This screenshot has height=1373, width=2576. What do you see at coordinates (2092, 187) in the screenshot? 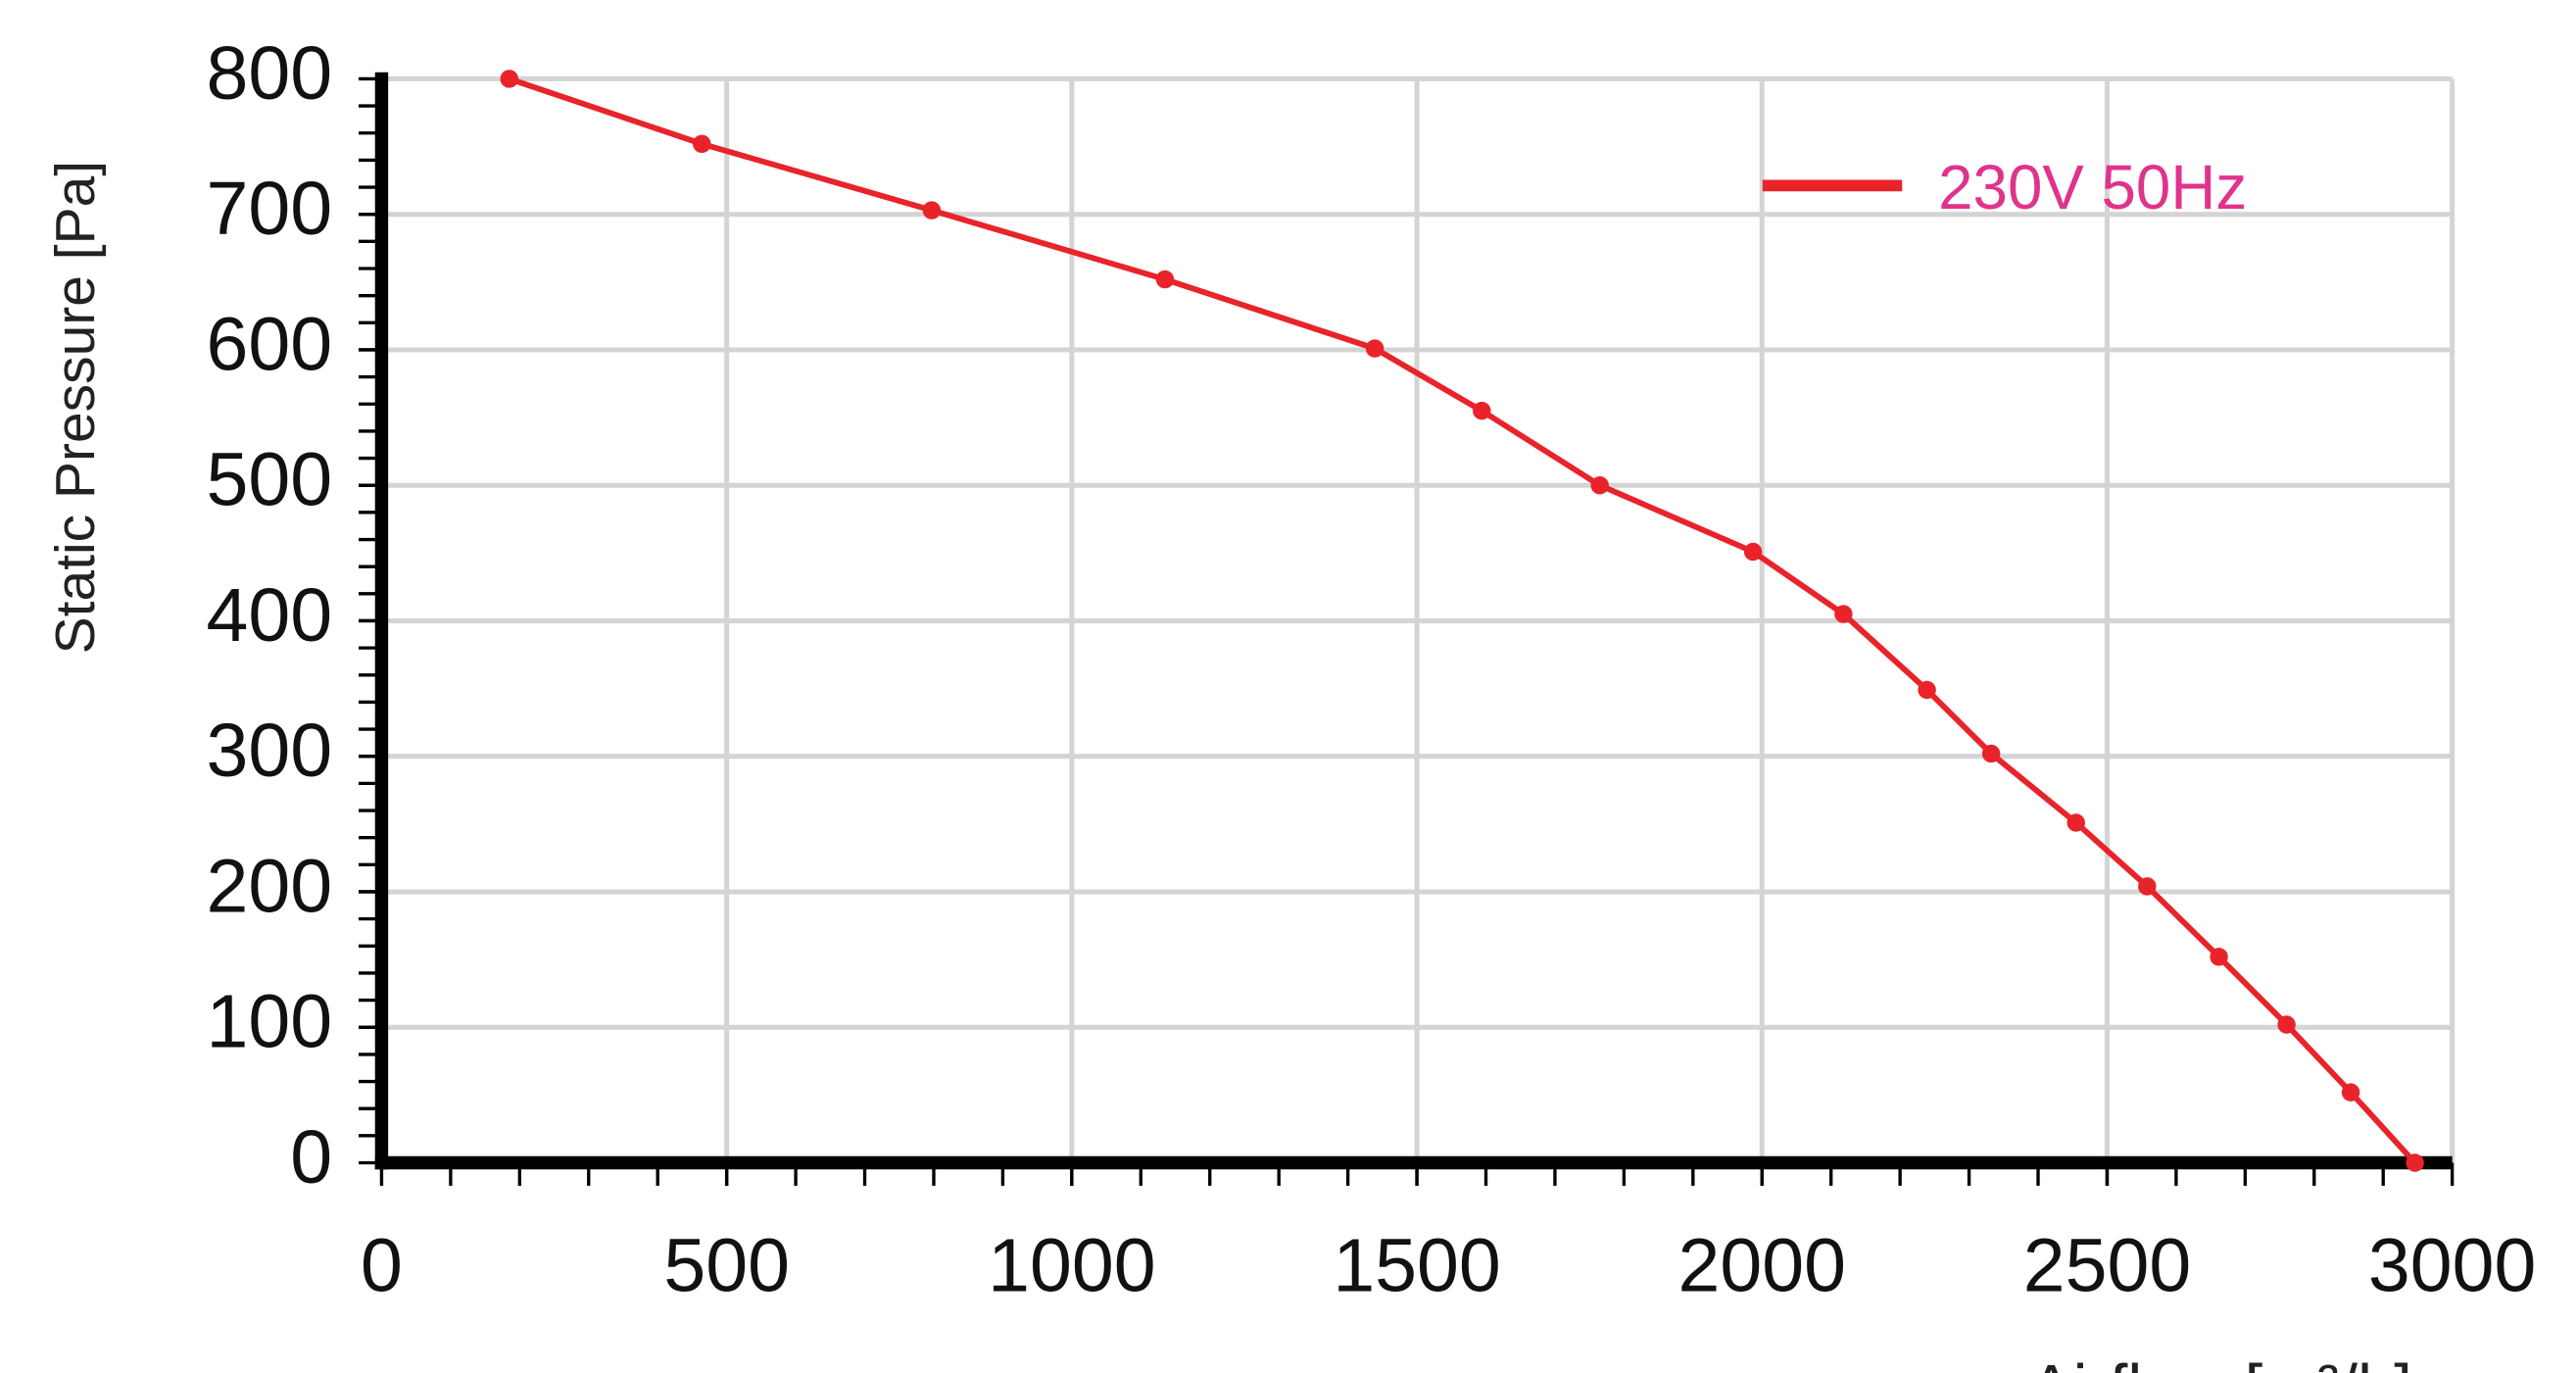
I see `legend-label: 230V 50Hz` at bounding box center [2092, 187].